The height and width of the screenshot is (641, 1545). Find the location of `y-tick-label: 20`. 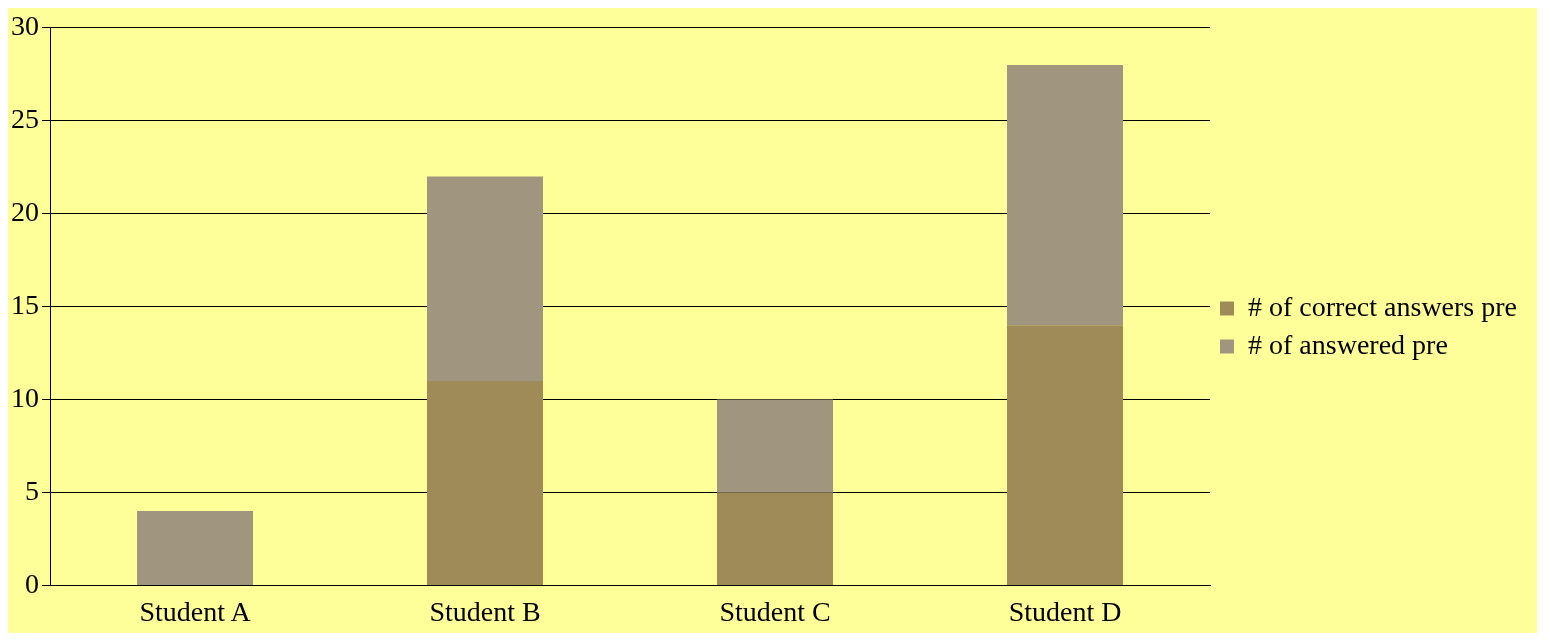

y-tick-label: 20 is located at coordinates (25, 212).